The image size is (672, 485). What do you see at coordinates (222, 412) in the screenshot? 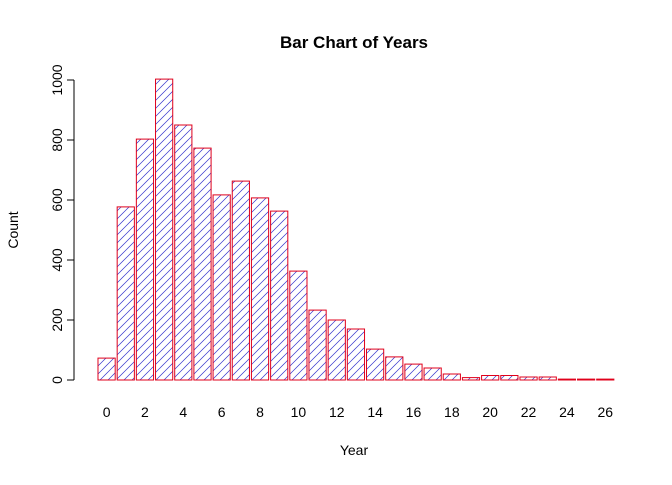
I see `x-tick-label: 6` at bounding box center [222, 412].